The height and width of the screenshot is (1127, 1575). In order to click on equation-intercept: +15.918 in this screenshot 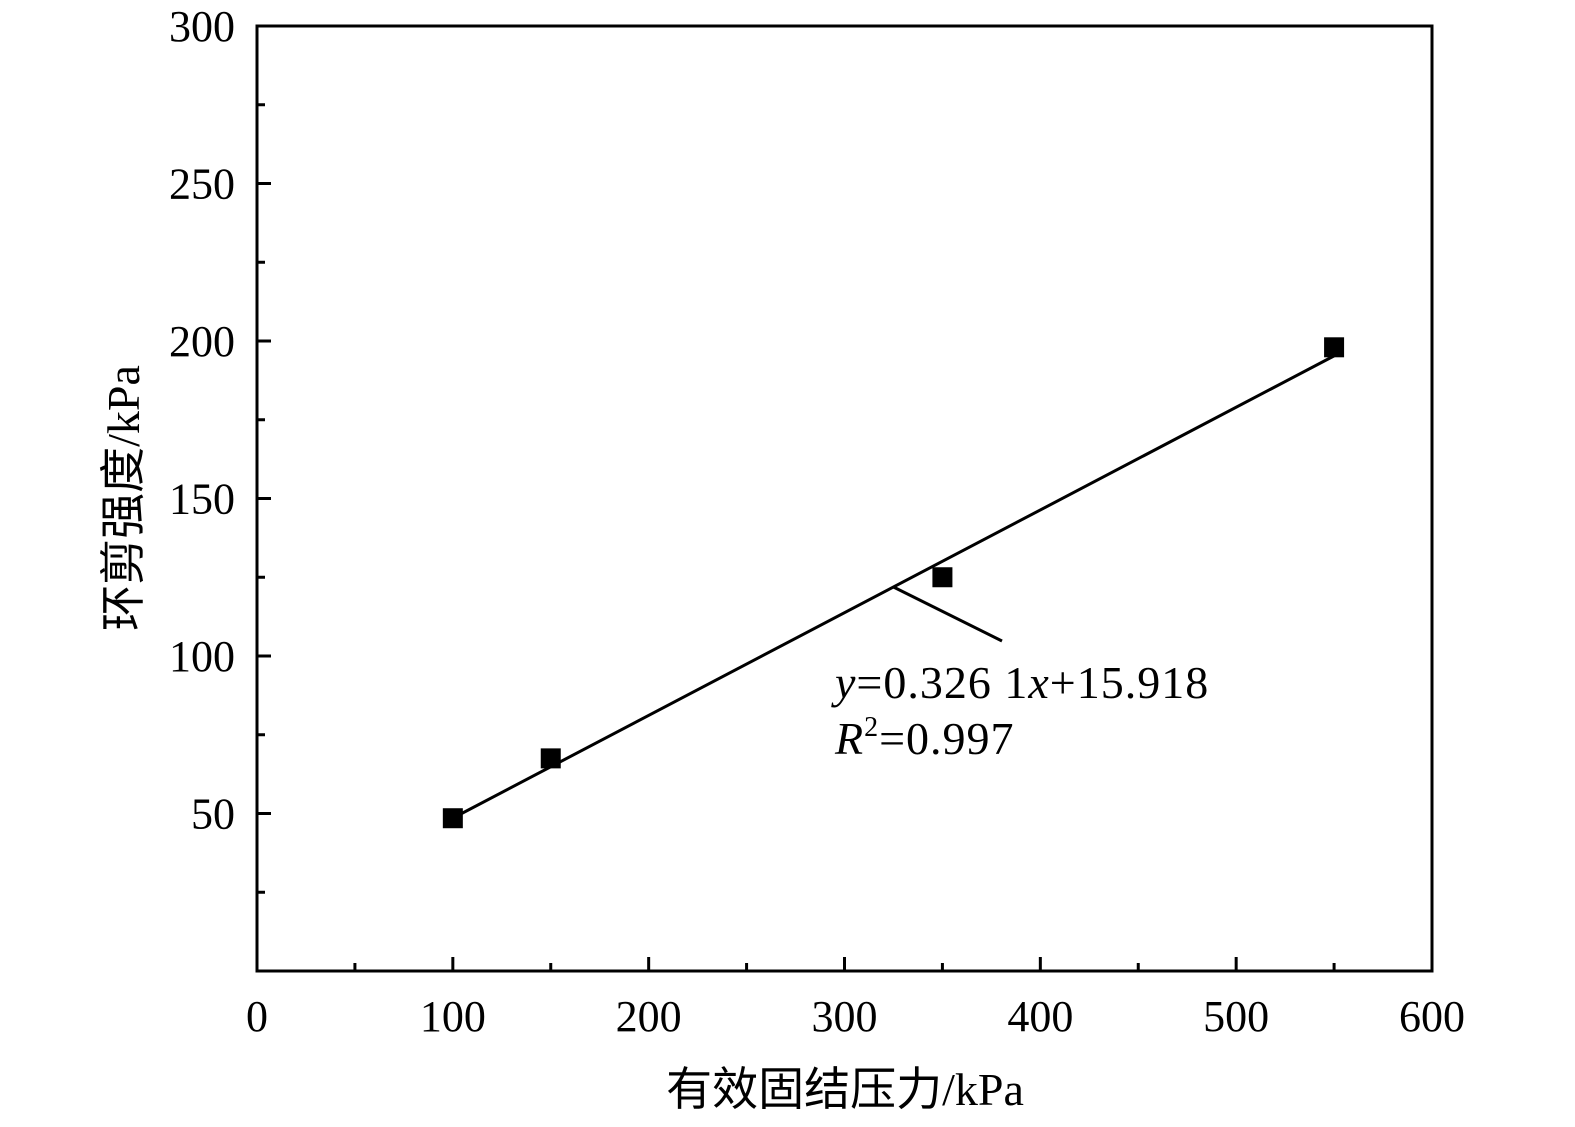, I will do `click(1129, 682)`.